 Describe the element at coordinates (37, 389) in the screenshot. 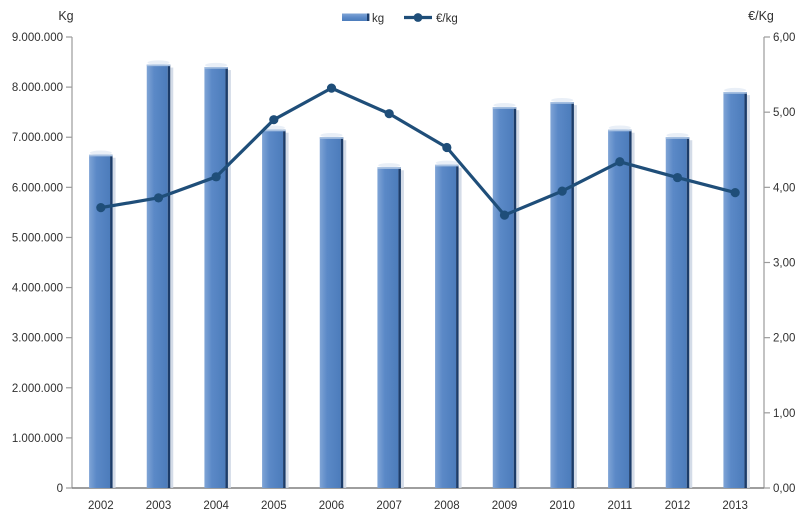

I see `left-axis-tick-label: 2.000.000` at that location.